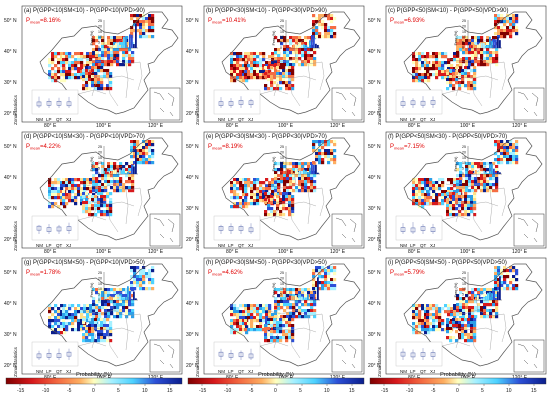  Describe the element at coordinates (477, 92) in the screenshot. I see `province-boundary` at that location.